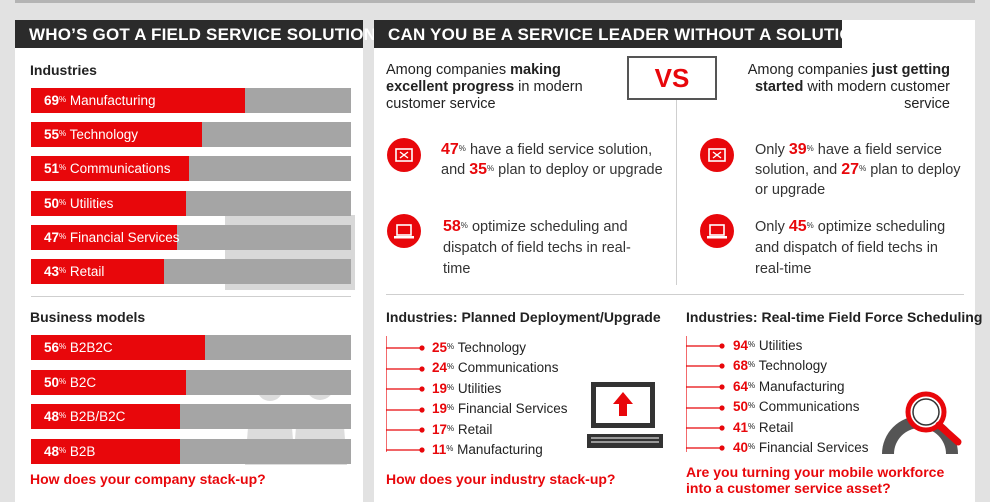 The height and width of the screenshot is (502, 990). What do you see at coordinates (191, 237) in the screenshot?
I see `industry-bar-financial-services: 47% Financial Services` at bounding box center [191, 237].